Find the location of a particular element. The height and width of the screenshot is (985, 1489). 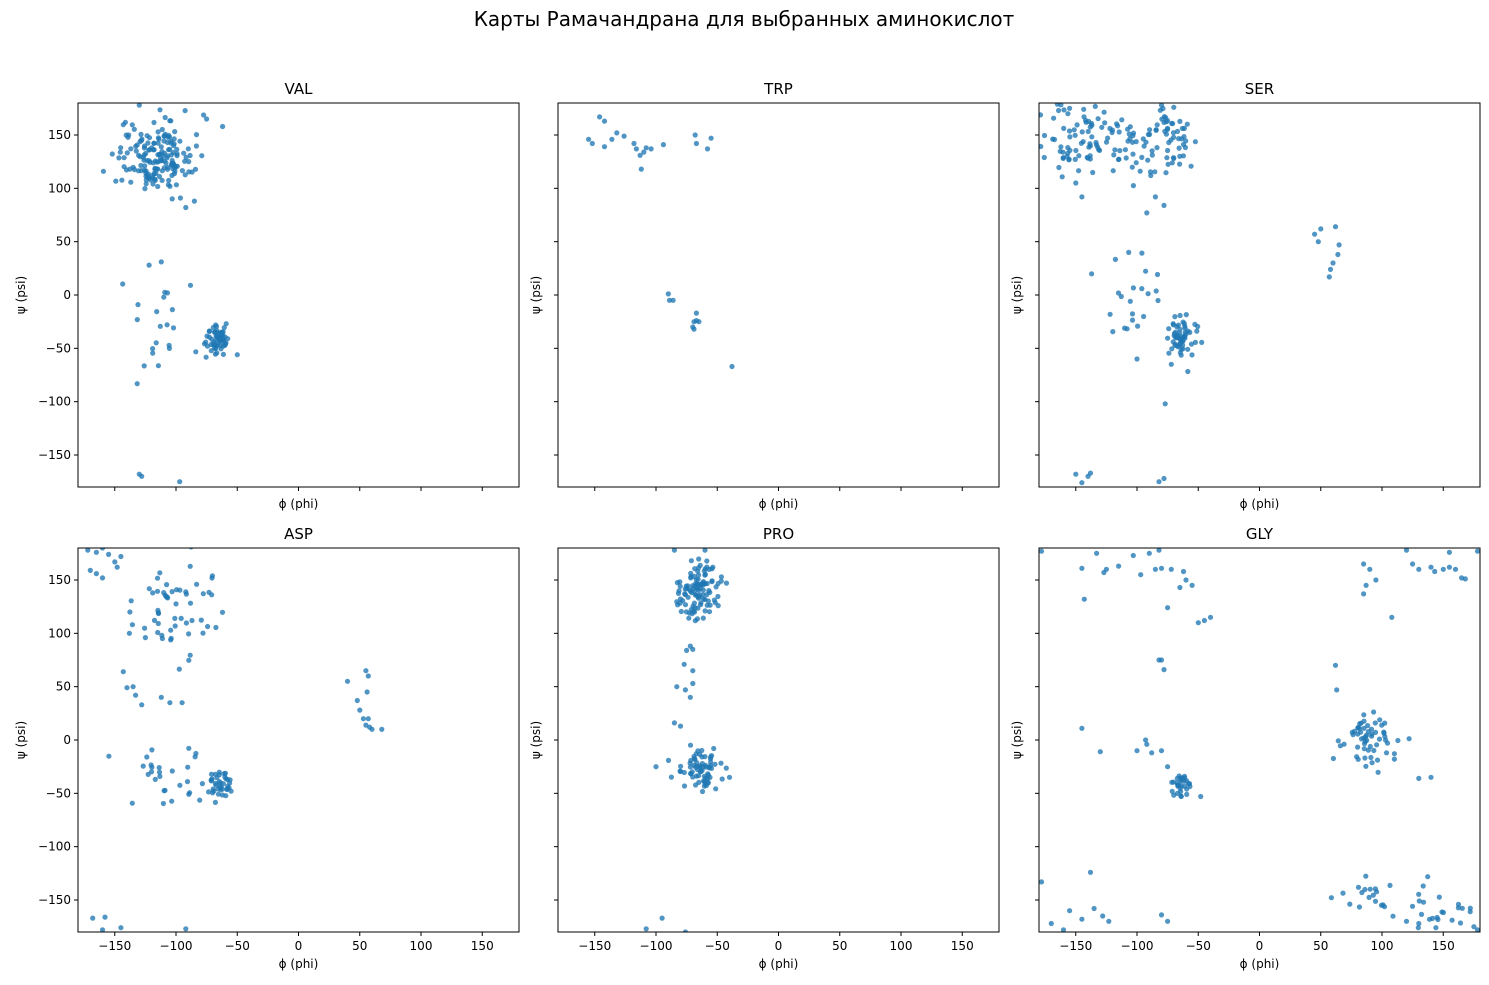

y-tick-label: −50 is located at coordinates (58, 793).